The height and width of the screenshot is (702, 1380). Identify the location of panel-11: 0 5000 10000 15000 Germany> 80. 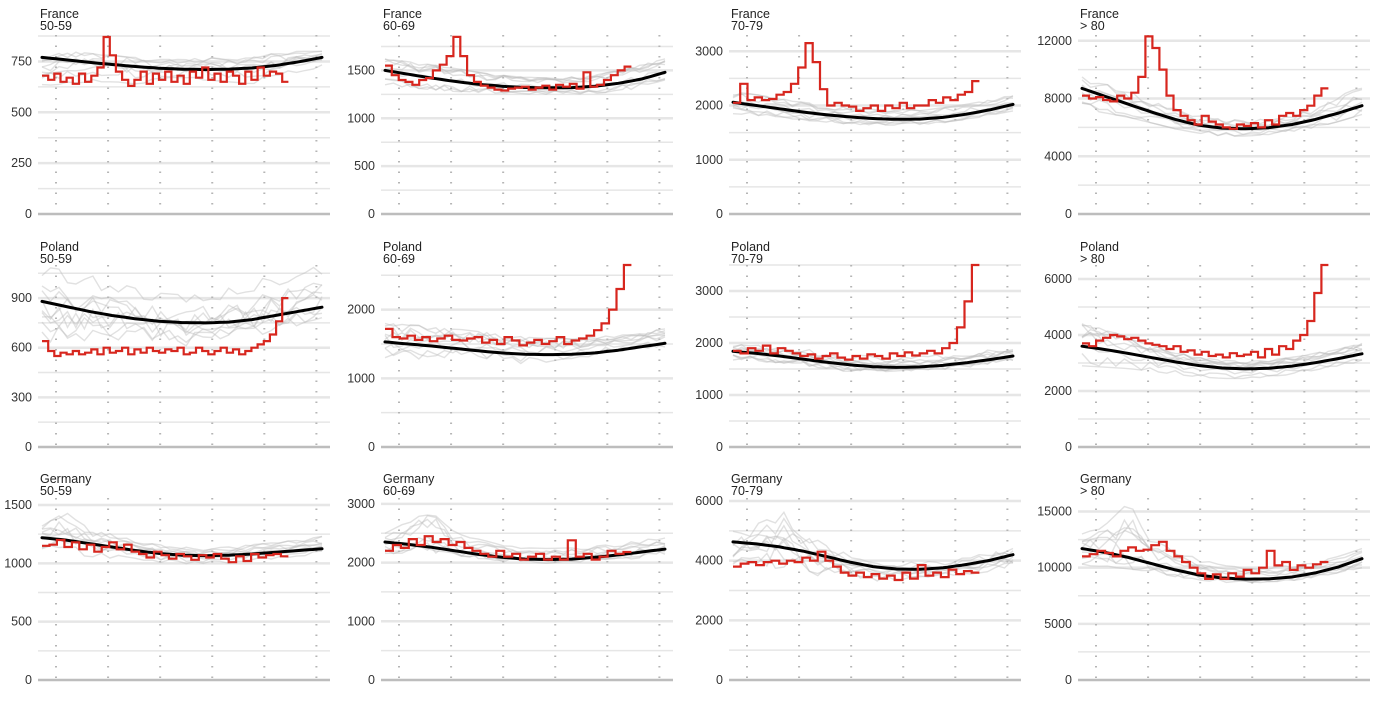
(1203, 579).